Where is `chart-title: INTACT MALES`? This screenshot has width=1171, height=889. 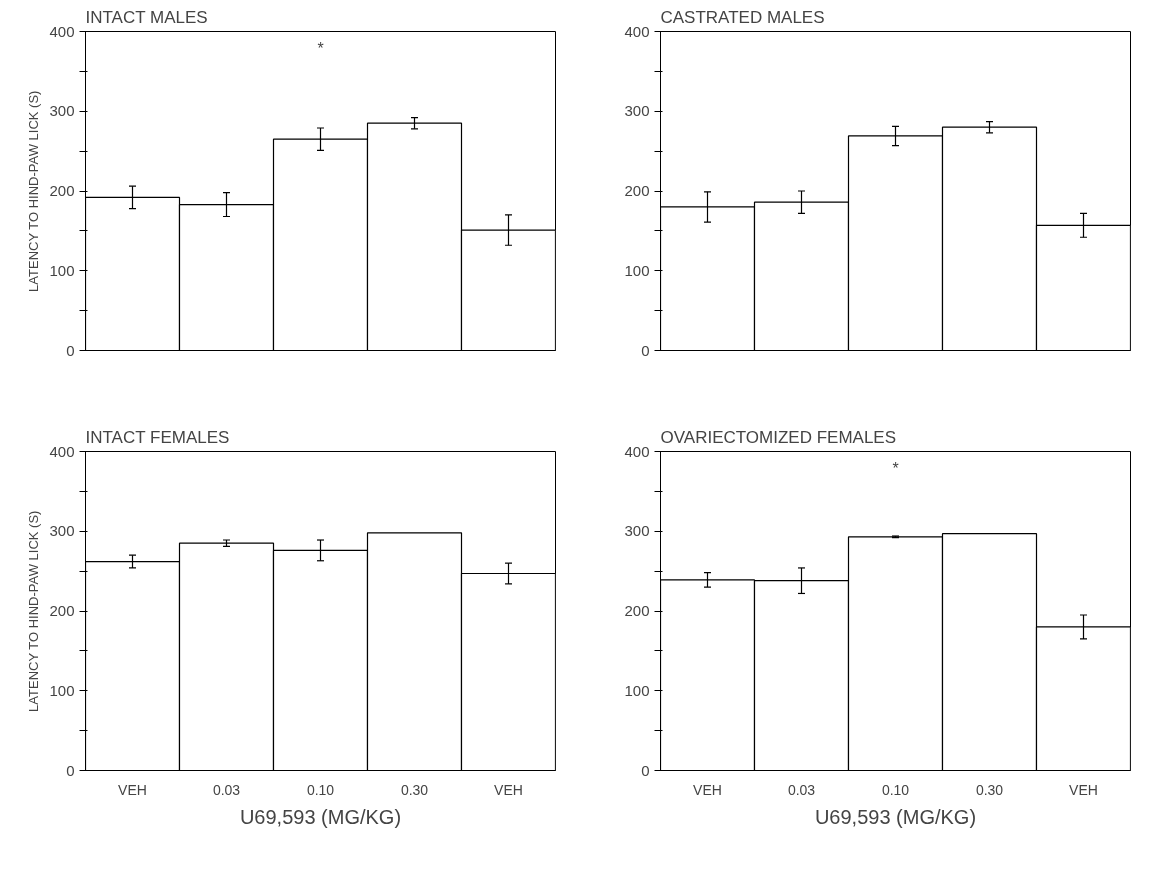
chart-title: INTACT MALES is located at coordinates (146, 17).